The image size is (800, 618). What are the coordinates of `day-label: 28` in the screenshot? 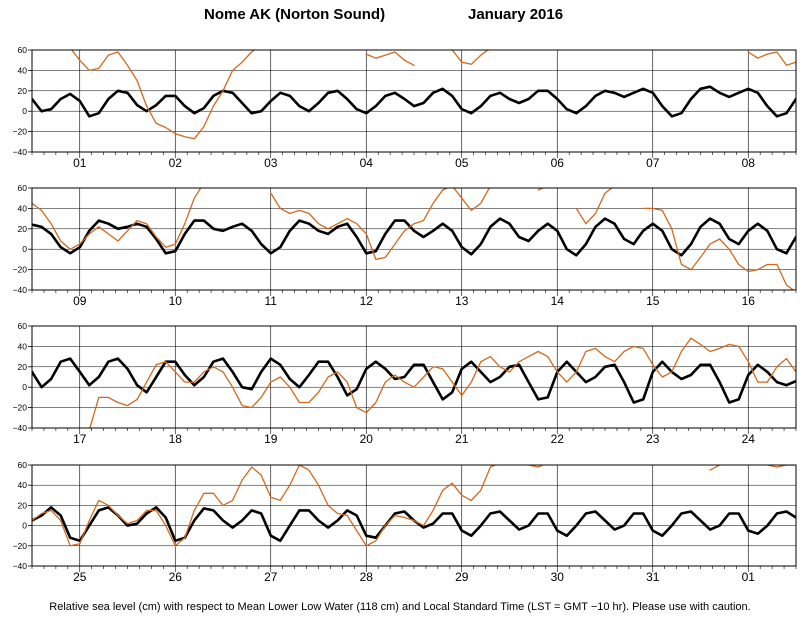 It's located at (367, 577).